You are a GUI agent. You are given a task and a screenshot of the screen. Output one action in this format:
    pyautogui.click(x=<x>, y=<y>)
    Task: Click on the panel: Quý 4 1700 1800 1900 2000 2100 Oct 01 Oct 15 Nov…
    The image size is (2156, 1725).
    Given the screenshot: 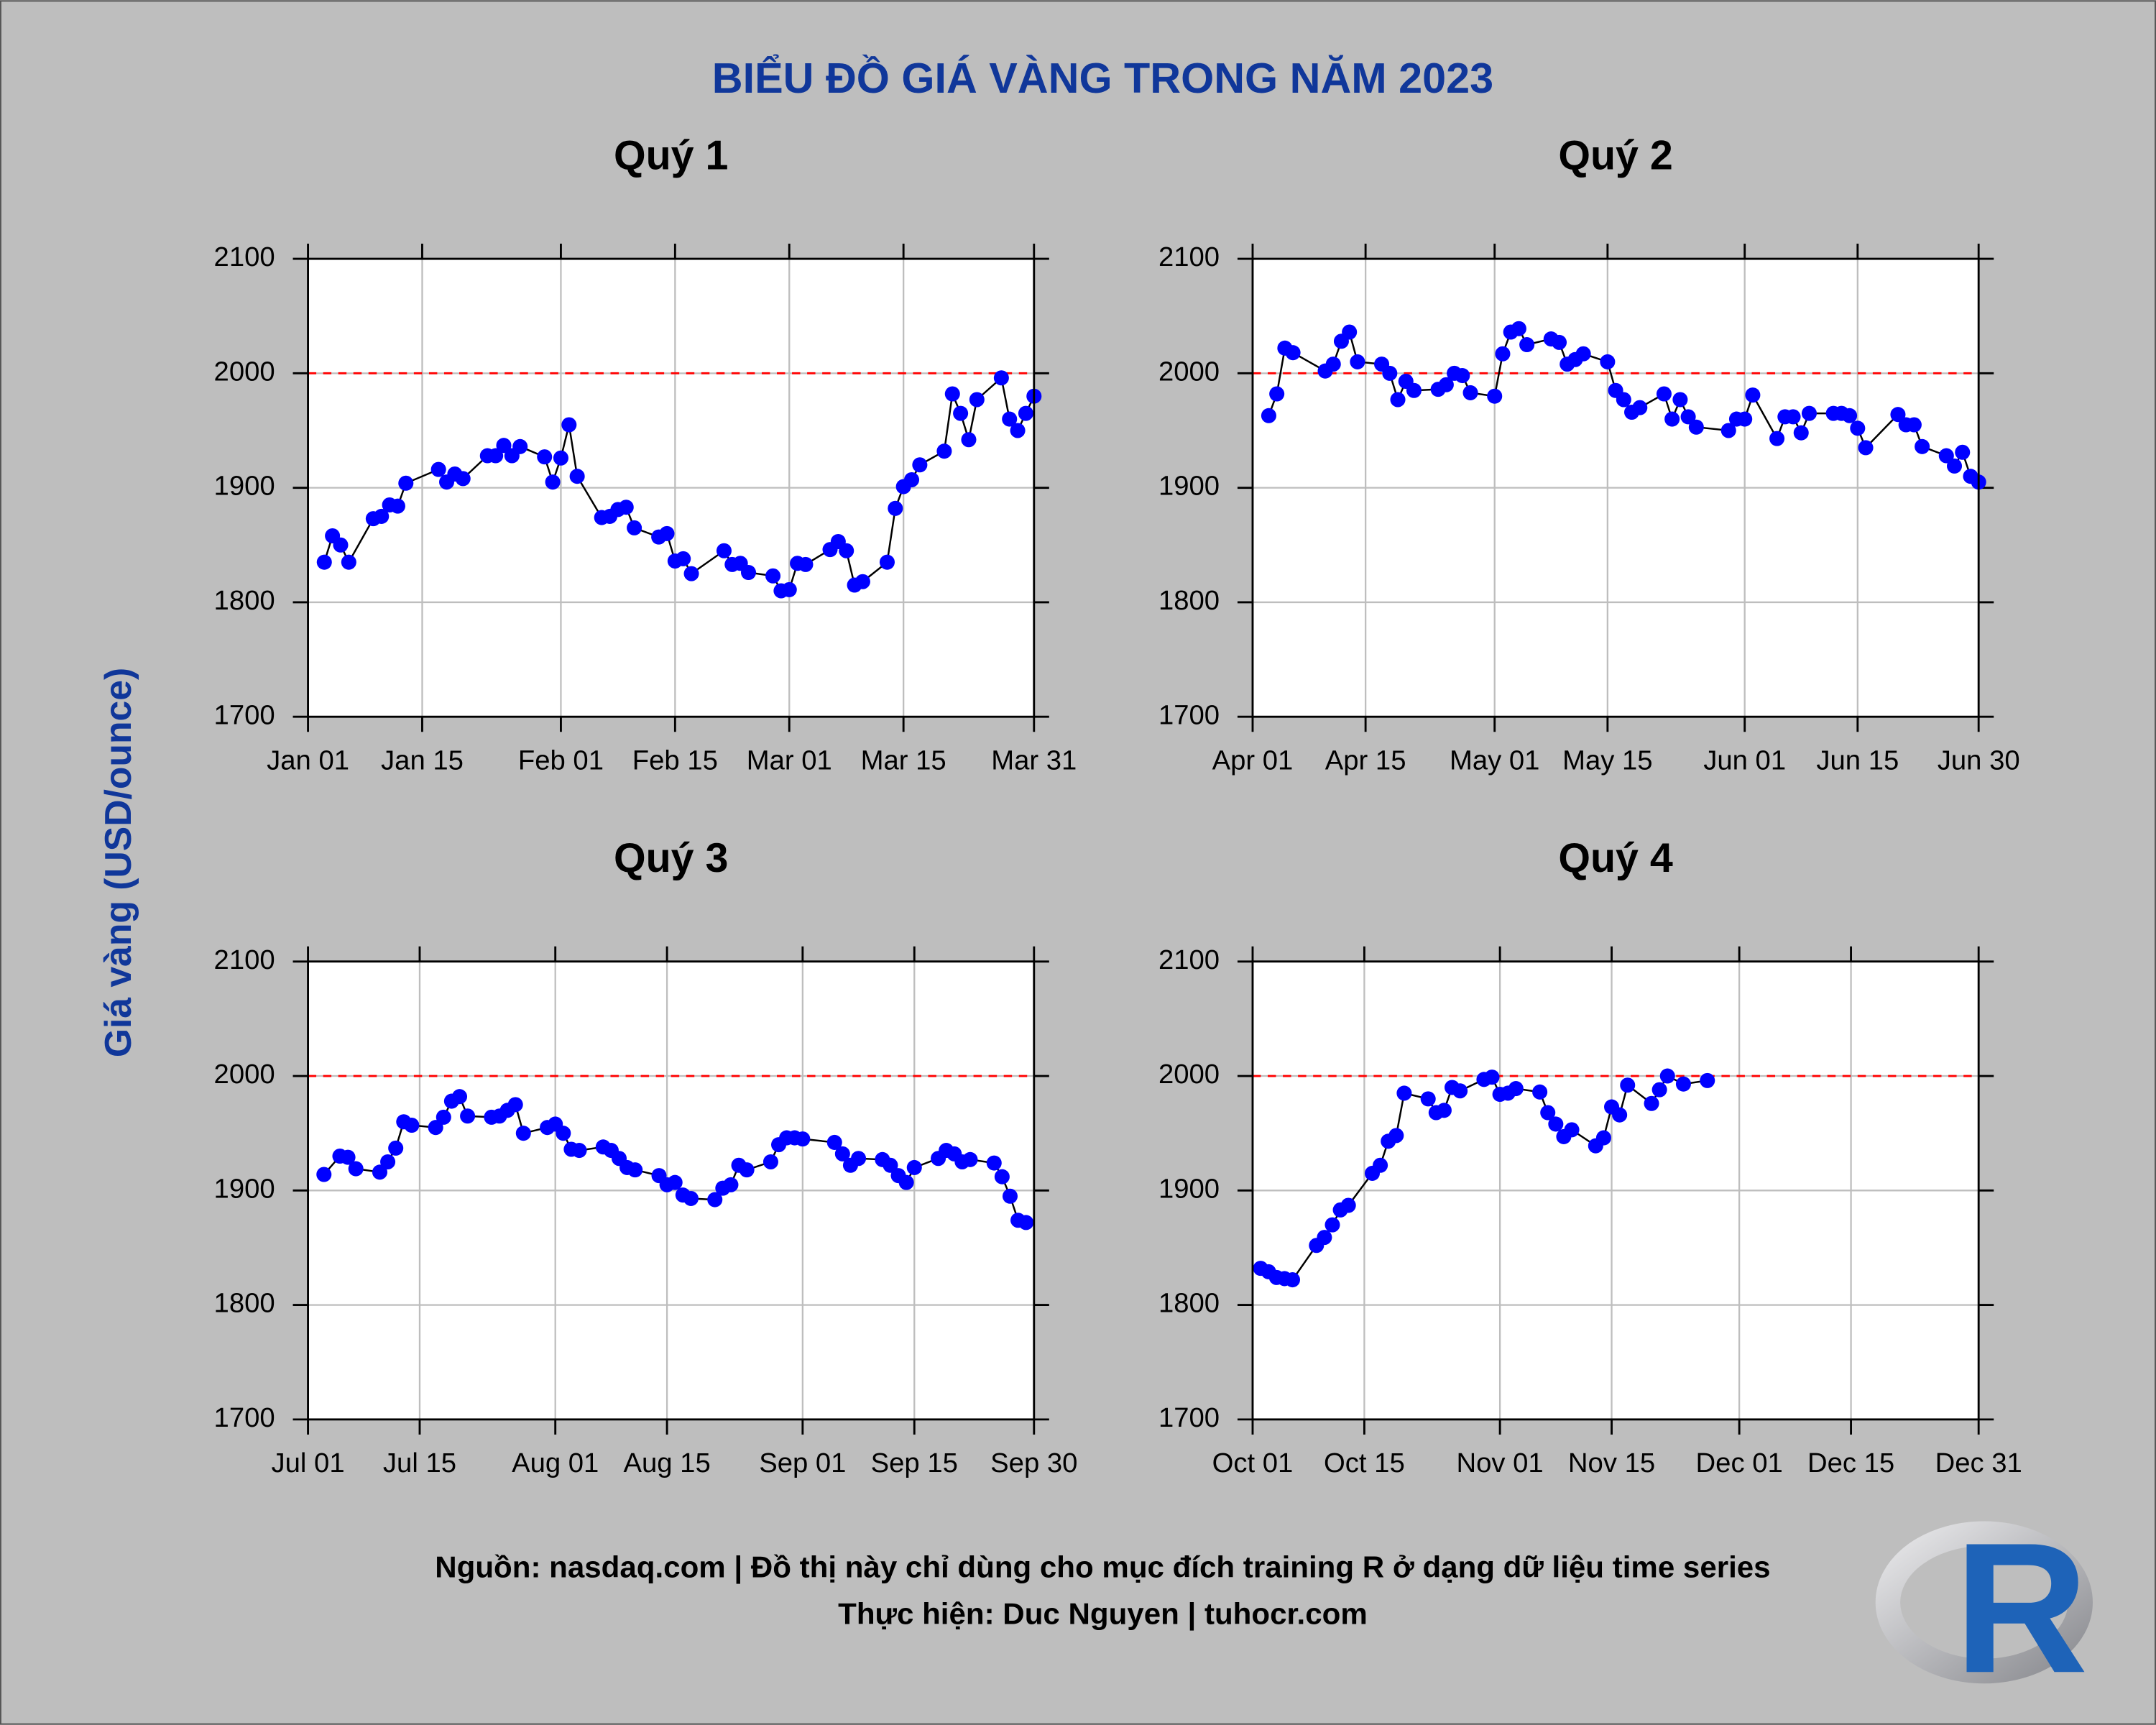 What is the action you would take?
    pyautogui.click(x=1590, y=1156)
    